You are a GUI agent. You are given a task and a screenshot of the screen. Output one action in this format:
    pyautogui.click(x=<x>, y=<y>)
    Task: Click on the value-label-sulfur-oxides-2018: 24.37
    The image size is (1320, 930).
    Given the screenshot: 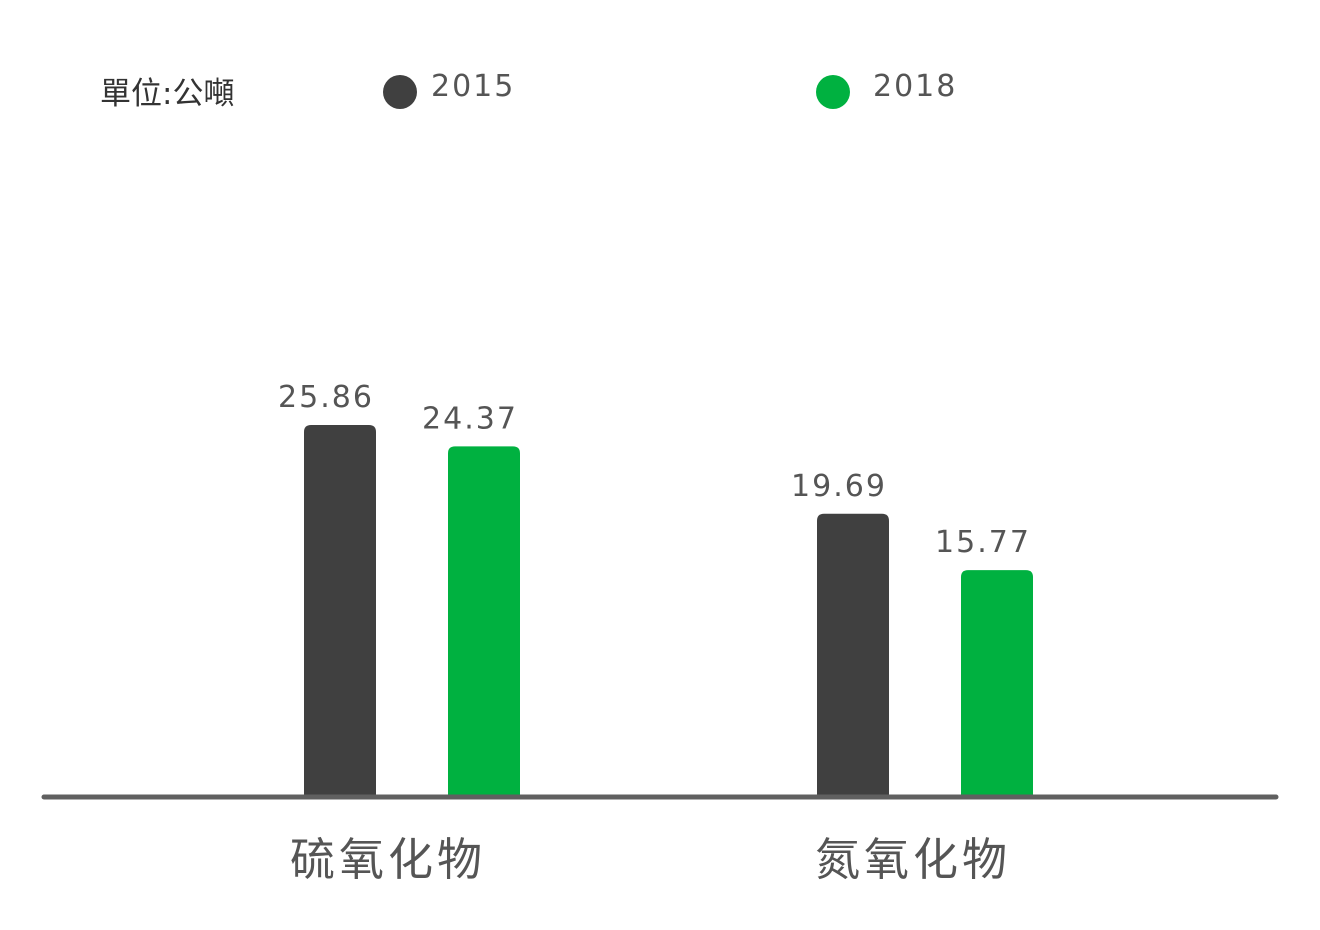 What is the action you would take?
    pyautogui.click(x=470, y=418)
    